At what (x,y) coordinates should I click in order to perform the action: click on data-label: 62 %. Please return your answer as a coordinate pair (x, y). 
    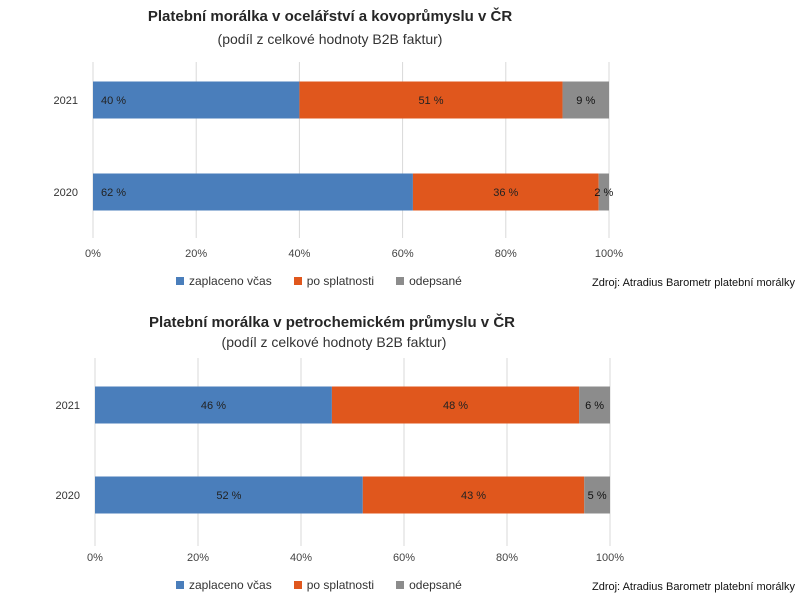
    Looking at the image, I should click on (113, 193).